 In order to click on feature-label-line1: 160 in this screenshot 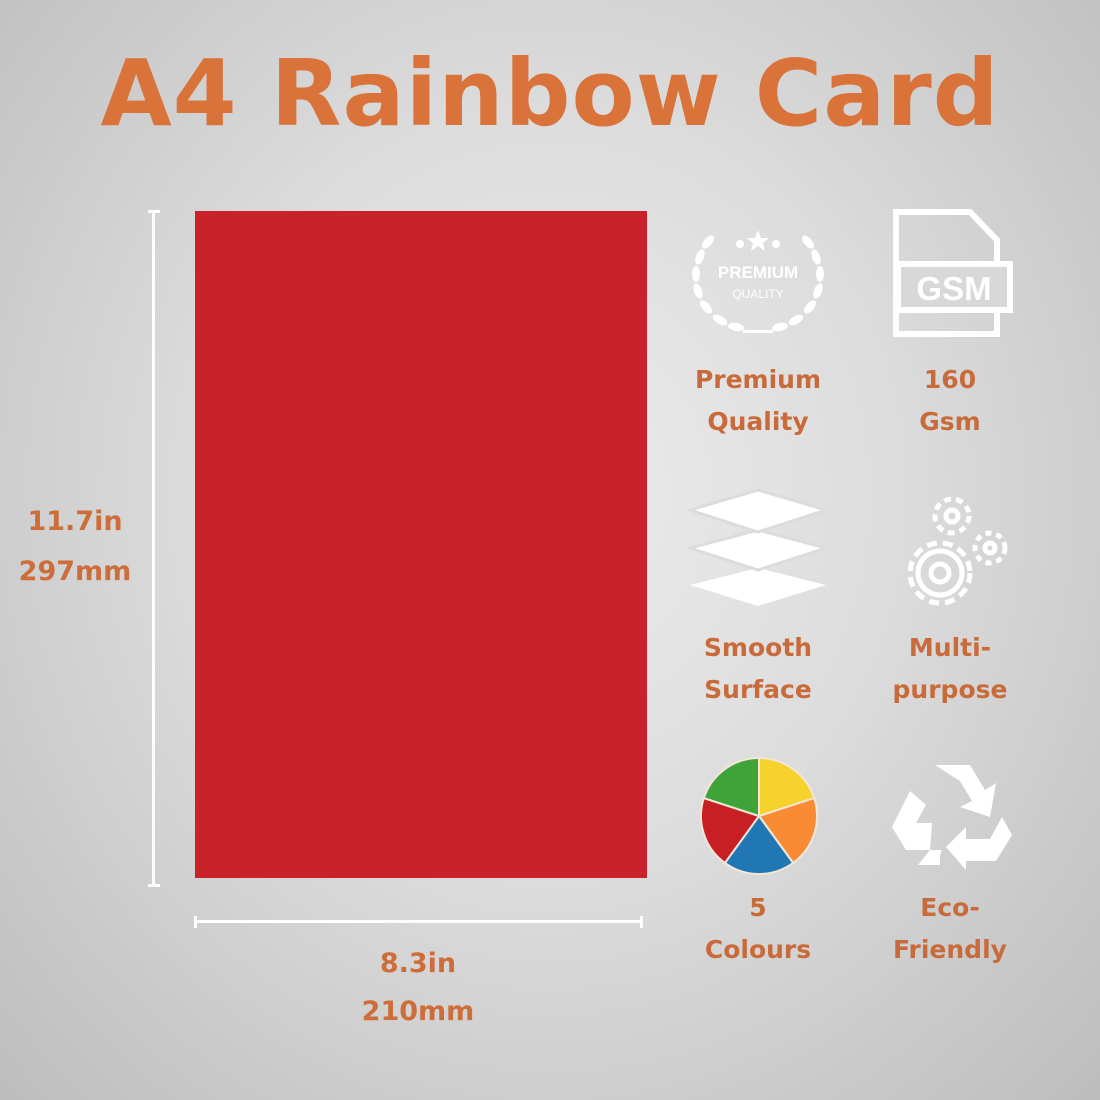, I will do `click(950, 379)`.